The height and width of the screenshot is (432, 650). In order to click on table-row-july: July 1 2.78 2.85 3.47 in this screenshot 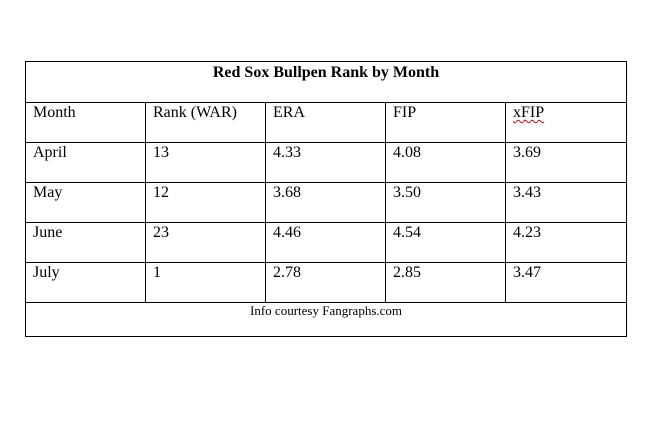, I will do `click(326, 282)`.